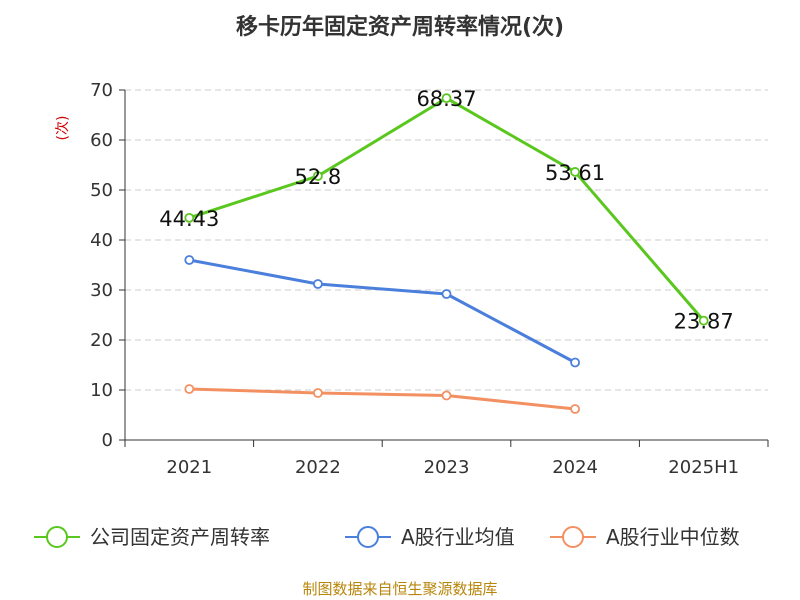 This screenshot has width=800, height=600. I want to click on source-note: 制图数据来自恒生聚源数据库, so click(399, 589).